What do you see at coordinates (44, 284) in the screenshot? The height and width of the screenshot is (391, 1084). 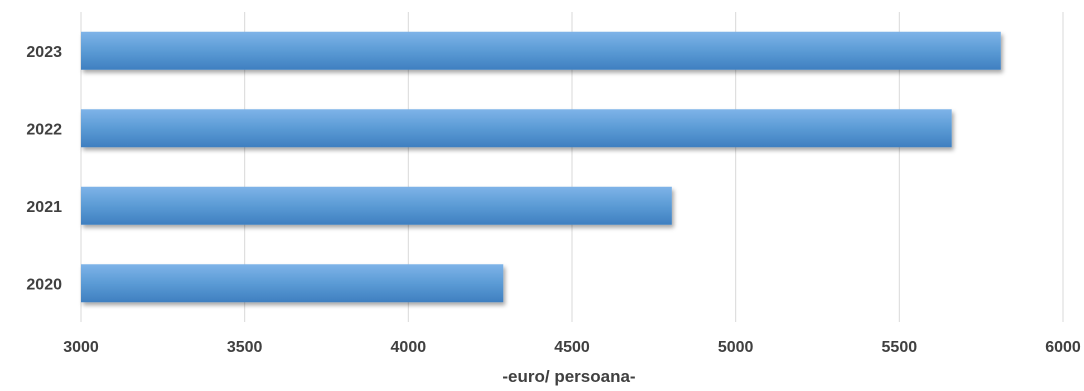 I see `y-tick-label: 2020` at bounding box center [44, 284].